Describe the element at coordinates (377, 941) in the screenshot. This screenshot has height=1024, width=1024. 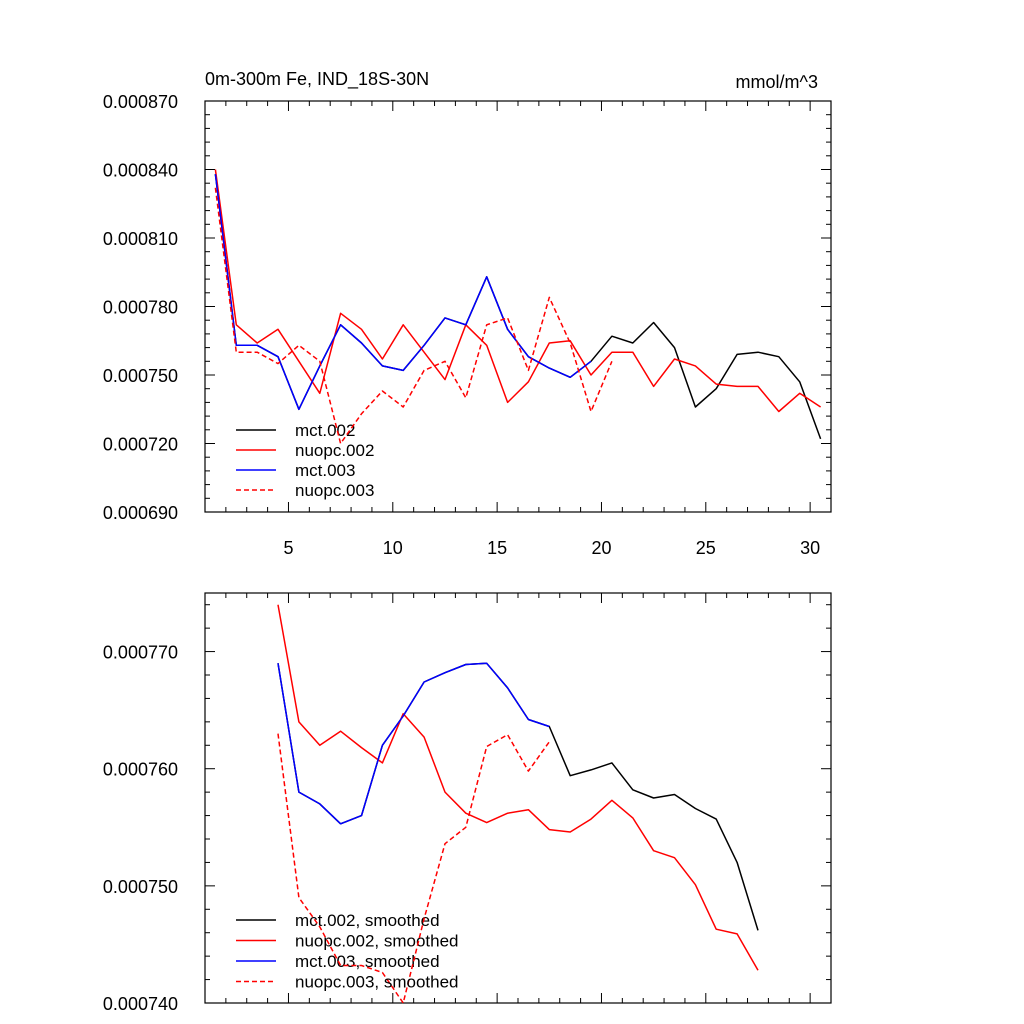
I see `legend-label: nuopc.002, smoothed` at that location.